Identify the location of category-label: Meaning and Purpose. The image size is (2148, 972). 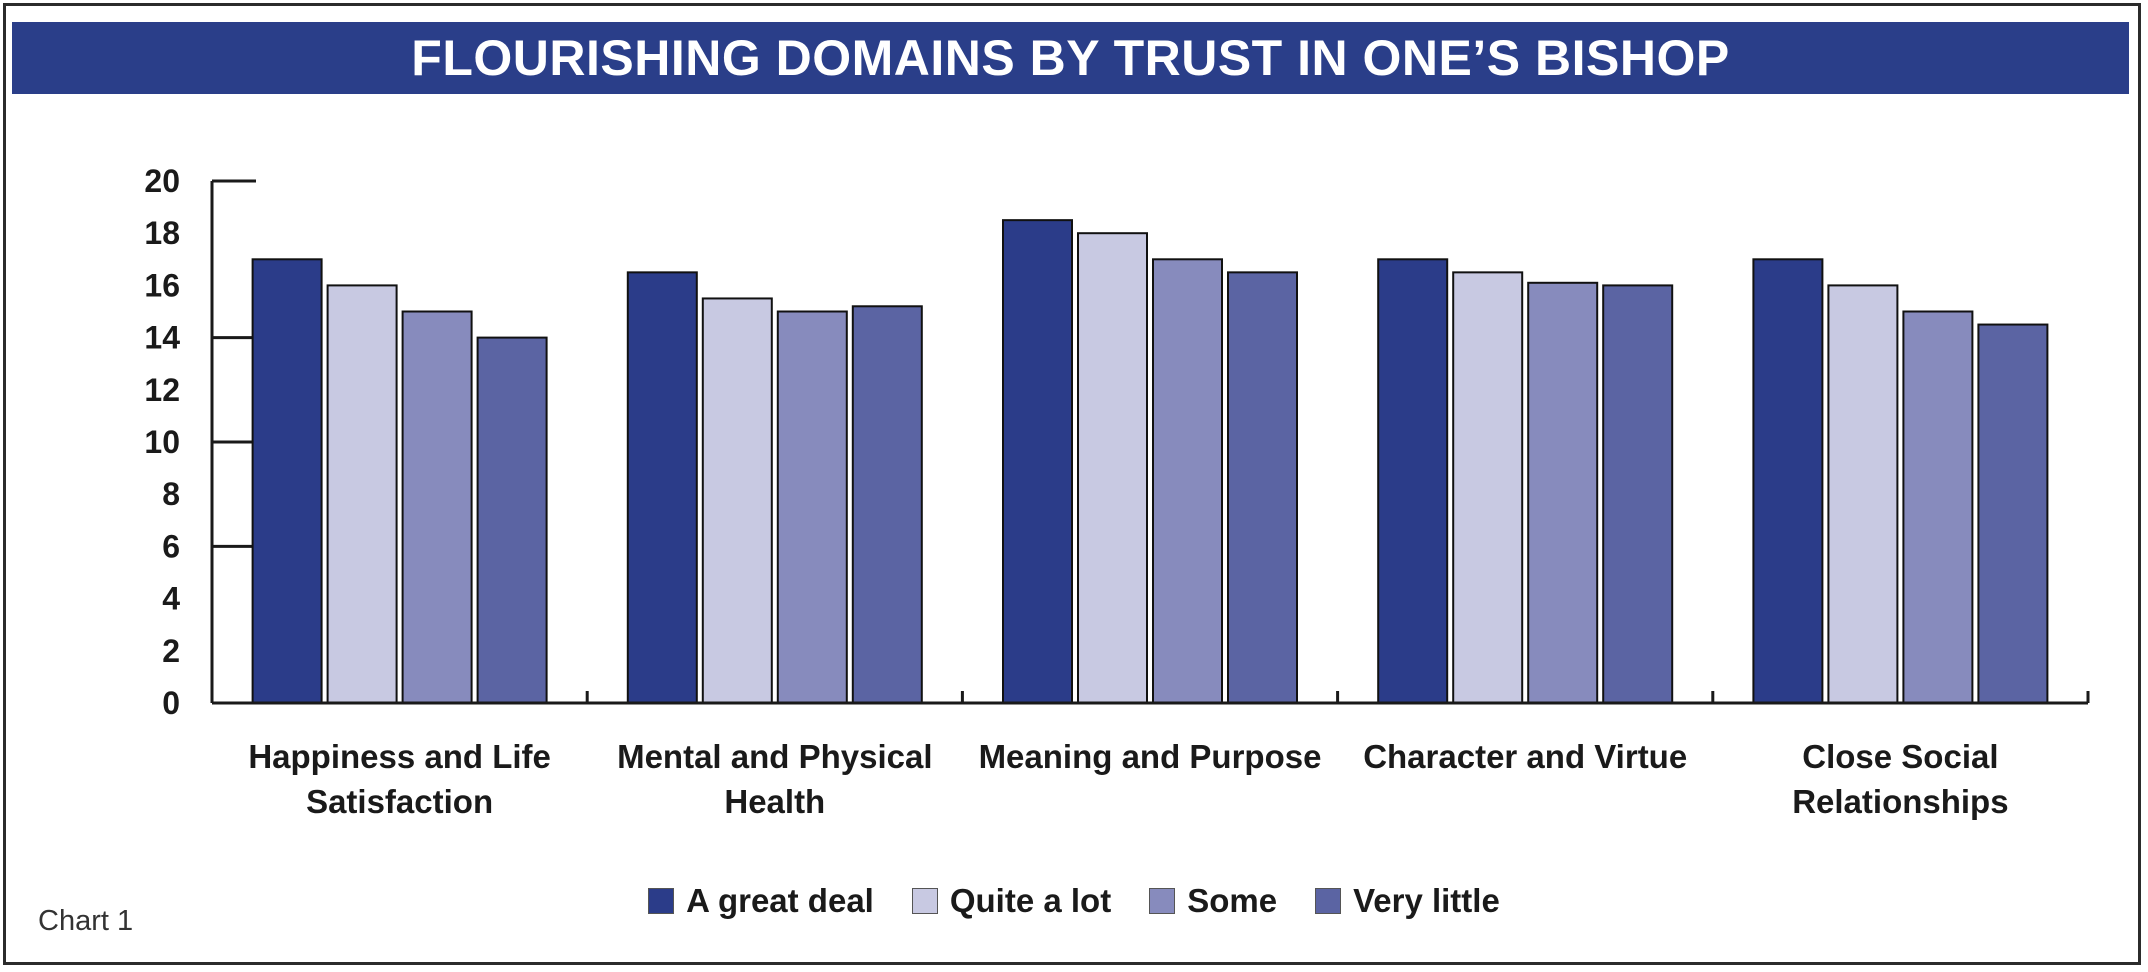
(1150, 756).